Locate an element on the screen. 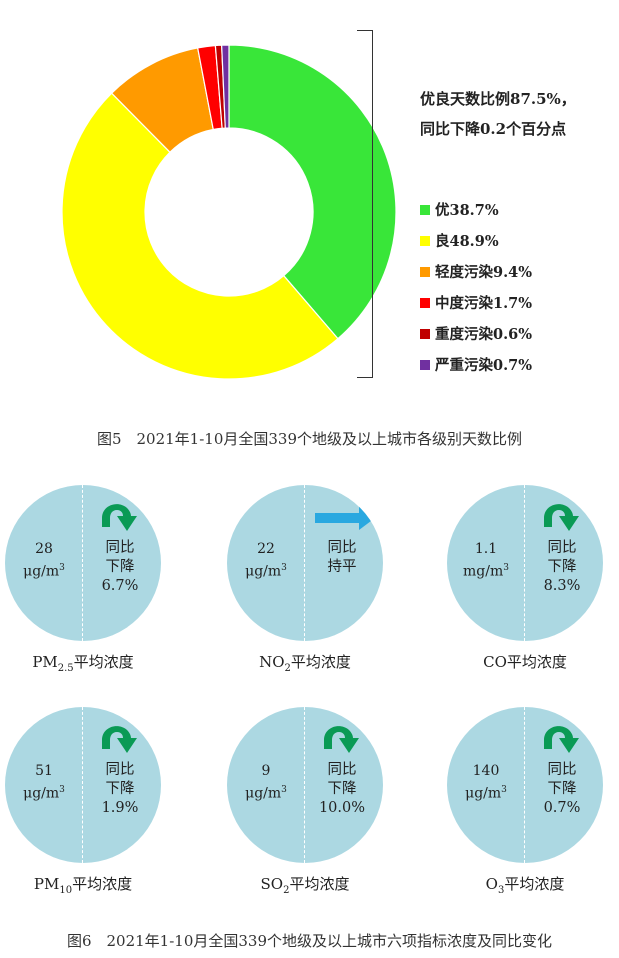 Image resolution: width=619 pixels, height=958 pixels. change-line-3: 0.7% is located at coordinates (562, 808).